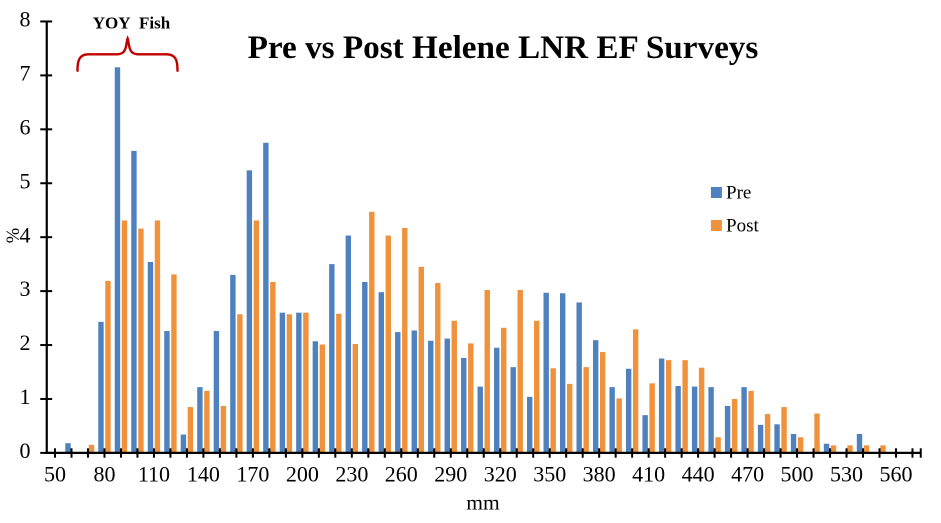 The height and width of the screenshot is (523, 941). Describe the element at coordinates (549, 474) in the screenshot. I see `svg-text: 350` at that location.